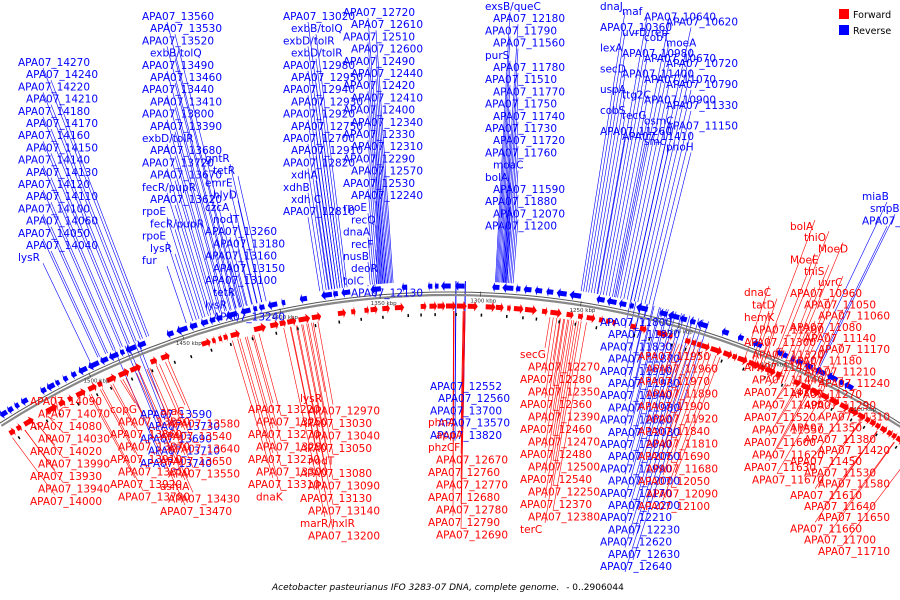  What do you see at coordinates (466, 387) in the screenshot?
I see `gene-label: APA07_12552` at bounding box center [466, 387].